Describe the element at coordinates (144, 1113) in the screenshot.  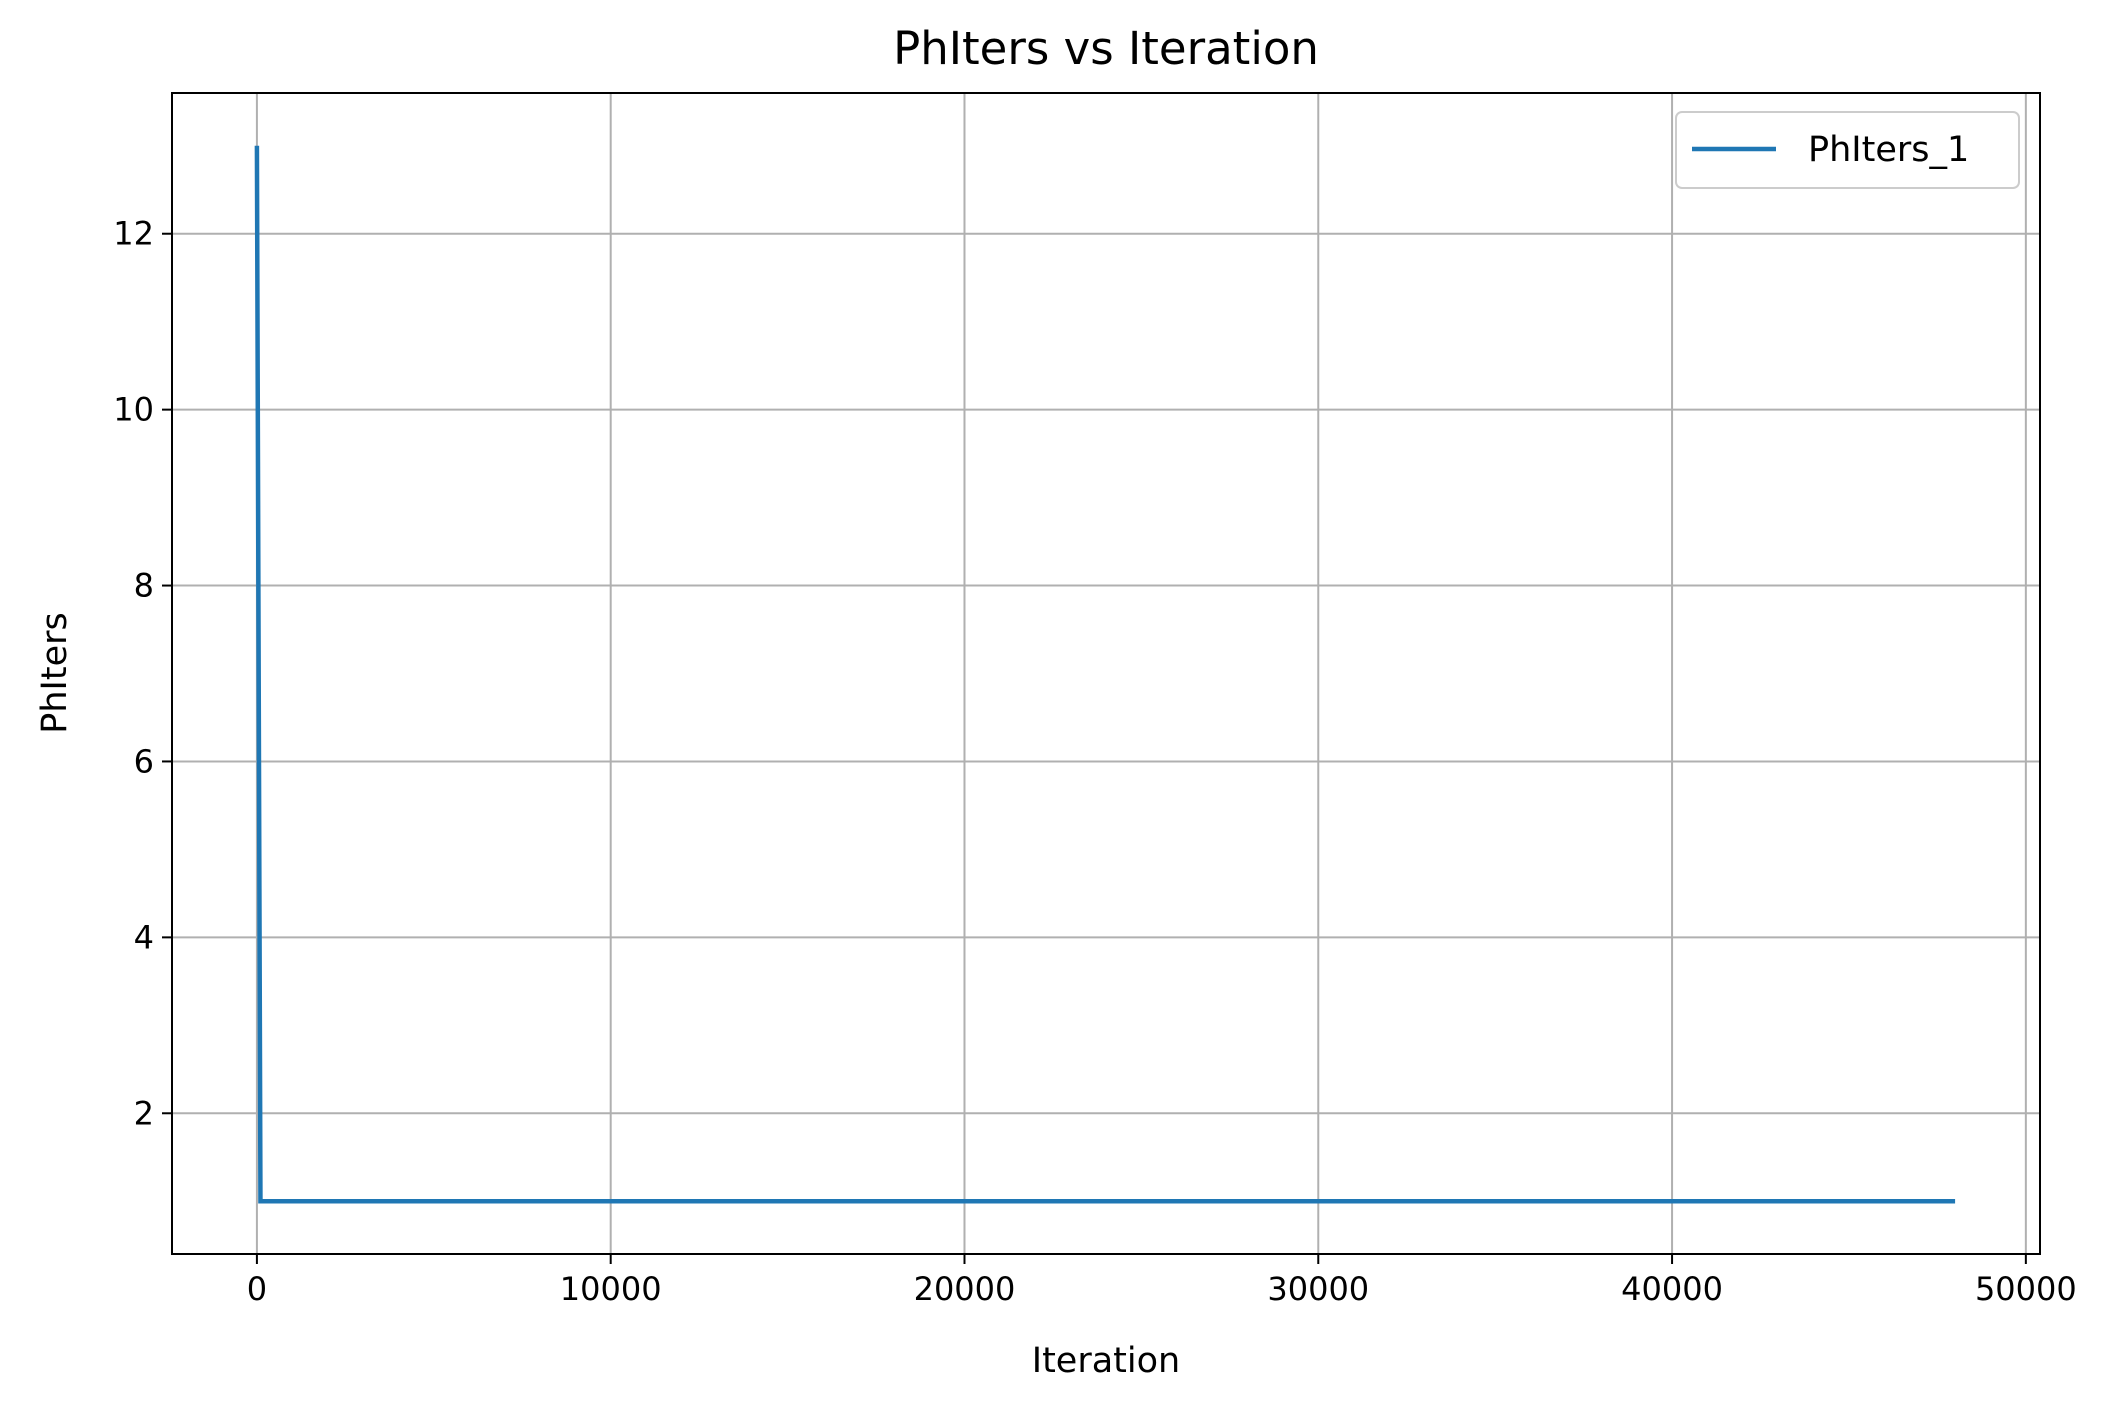
I see `y-tick-label-2: 2` at that location.